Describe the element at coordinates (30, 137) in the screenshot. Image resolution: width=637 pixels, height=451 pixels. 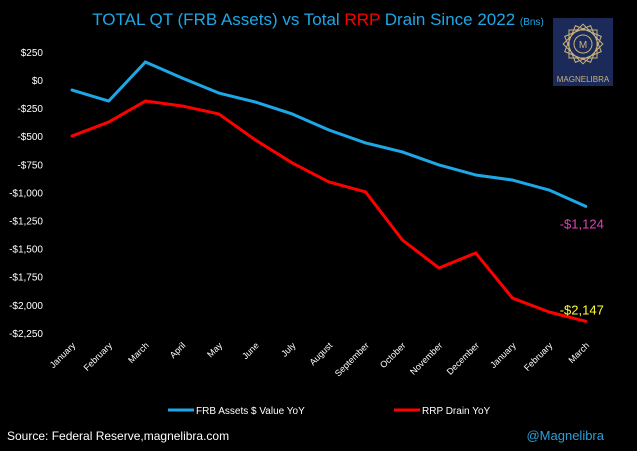
I see `y-tick-label: -$500` at that location.